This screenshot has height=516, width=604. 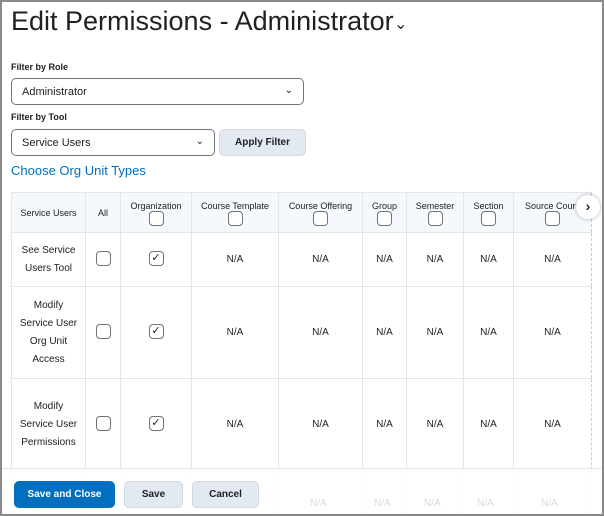 I want to click on title-chevron-down-icon: ⌄, so click(x=401, y=24).